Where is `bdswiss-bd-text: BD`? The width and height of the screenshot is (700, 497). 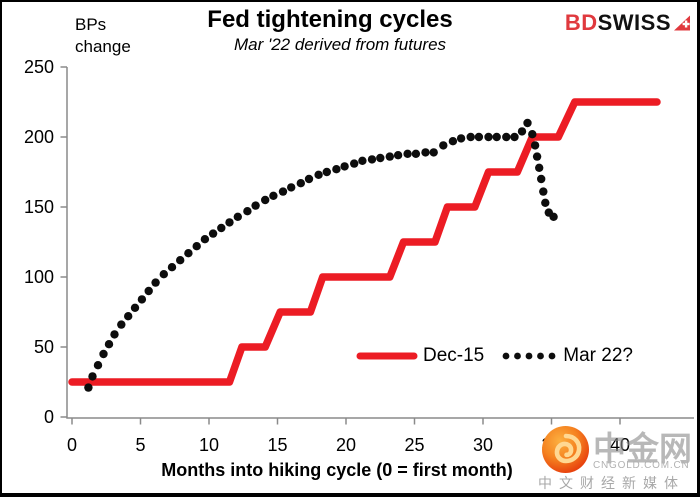
bdswiss-bd-text: BD is located at coordinates (581, 22).